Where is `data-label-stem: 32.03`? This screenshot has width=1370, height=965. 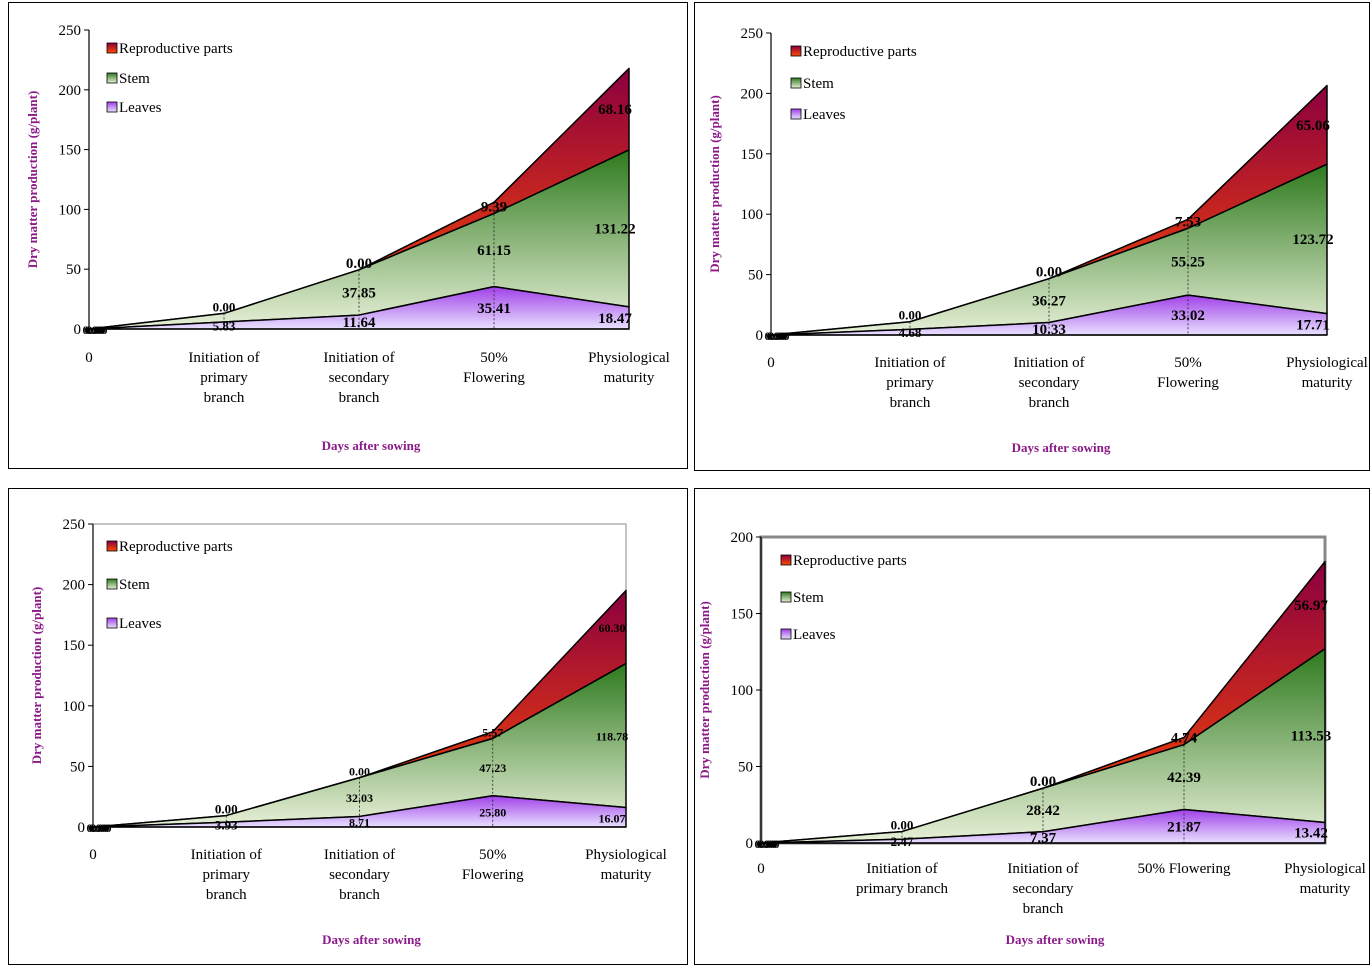 data-label-stem: 32.03 is located at coordinates (359, 798).